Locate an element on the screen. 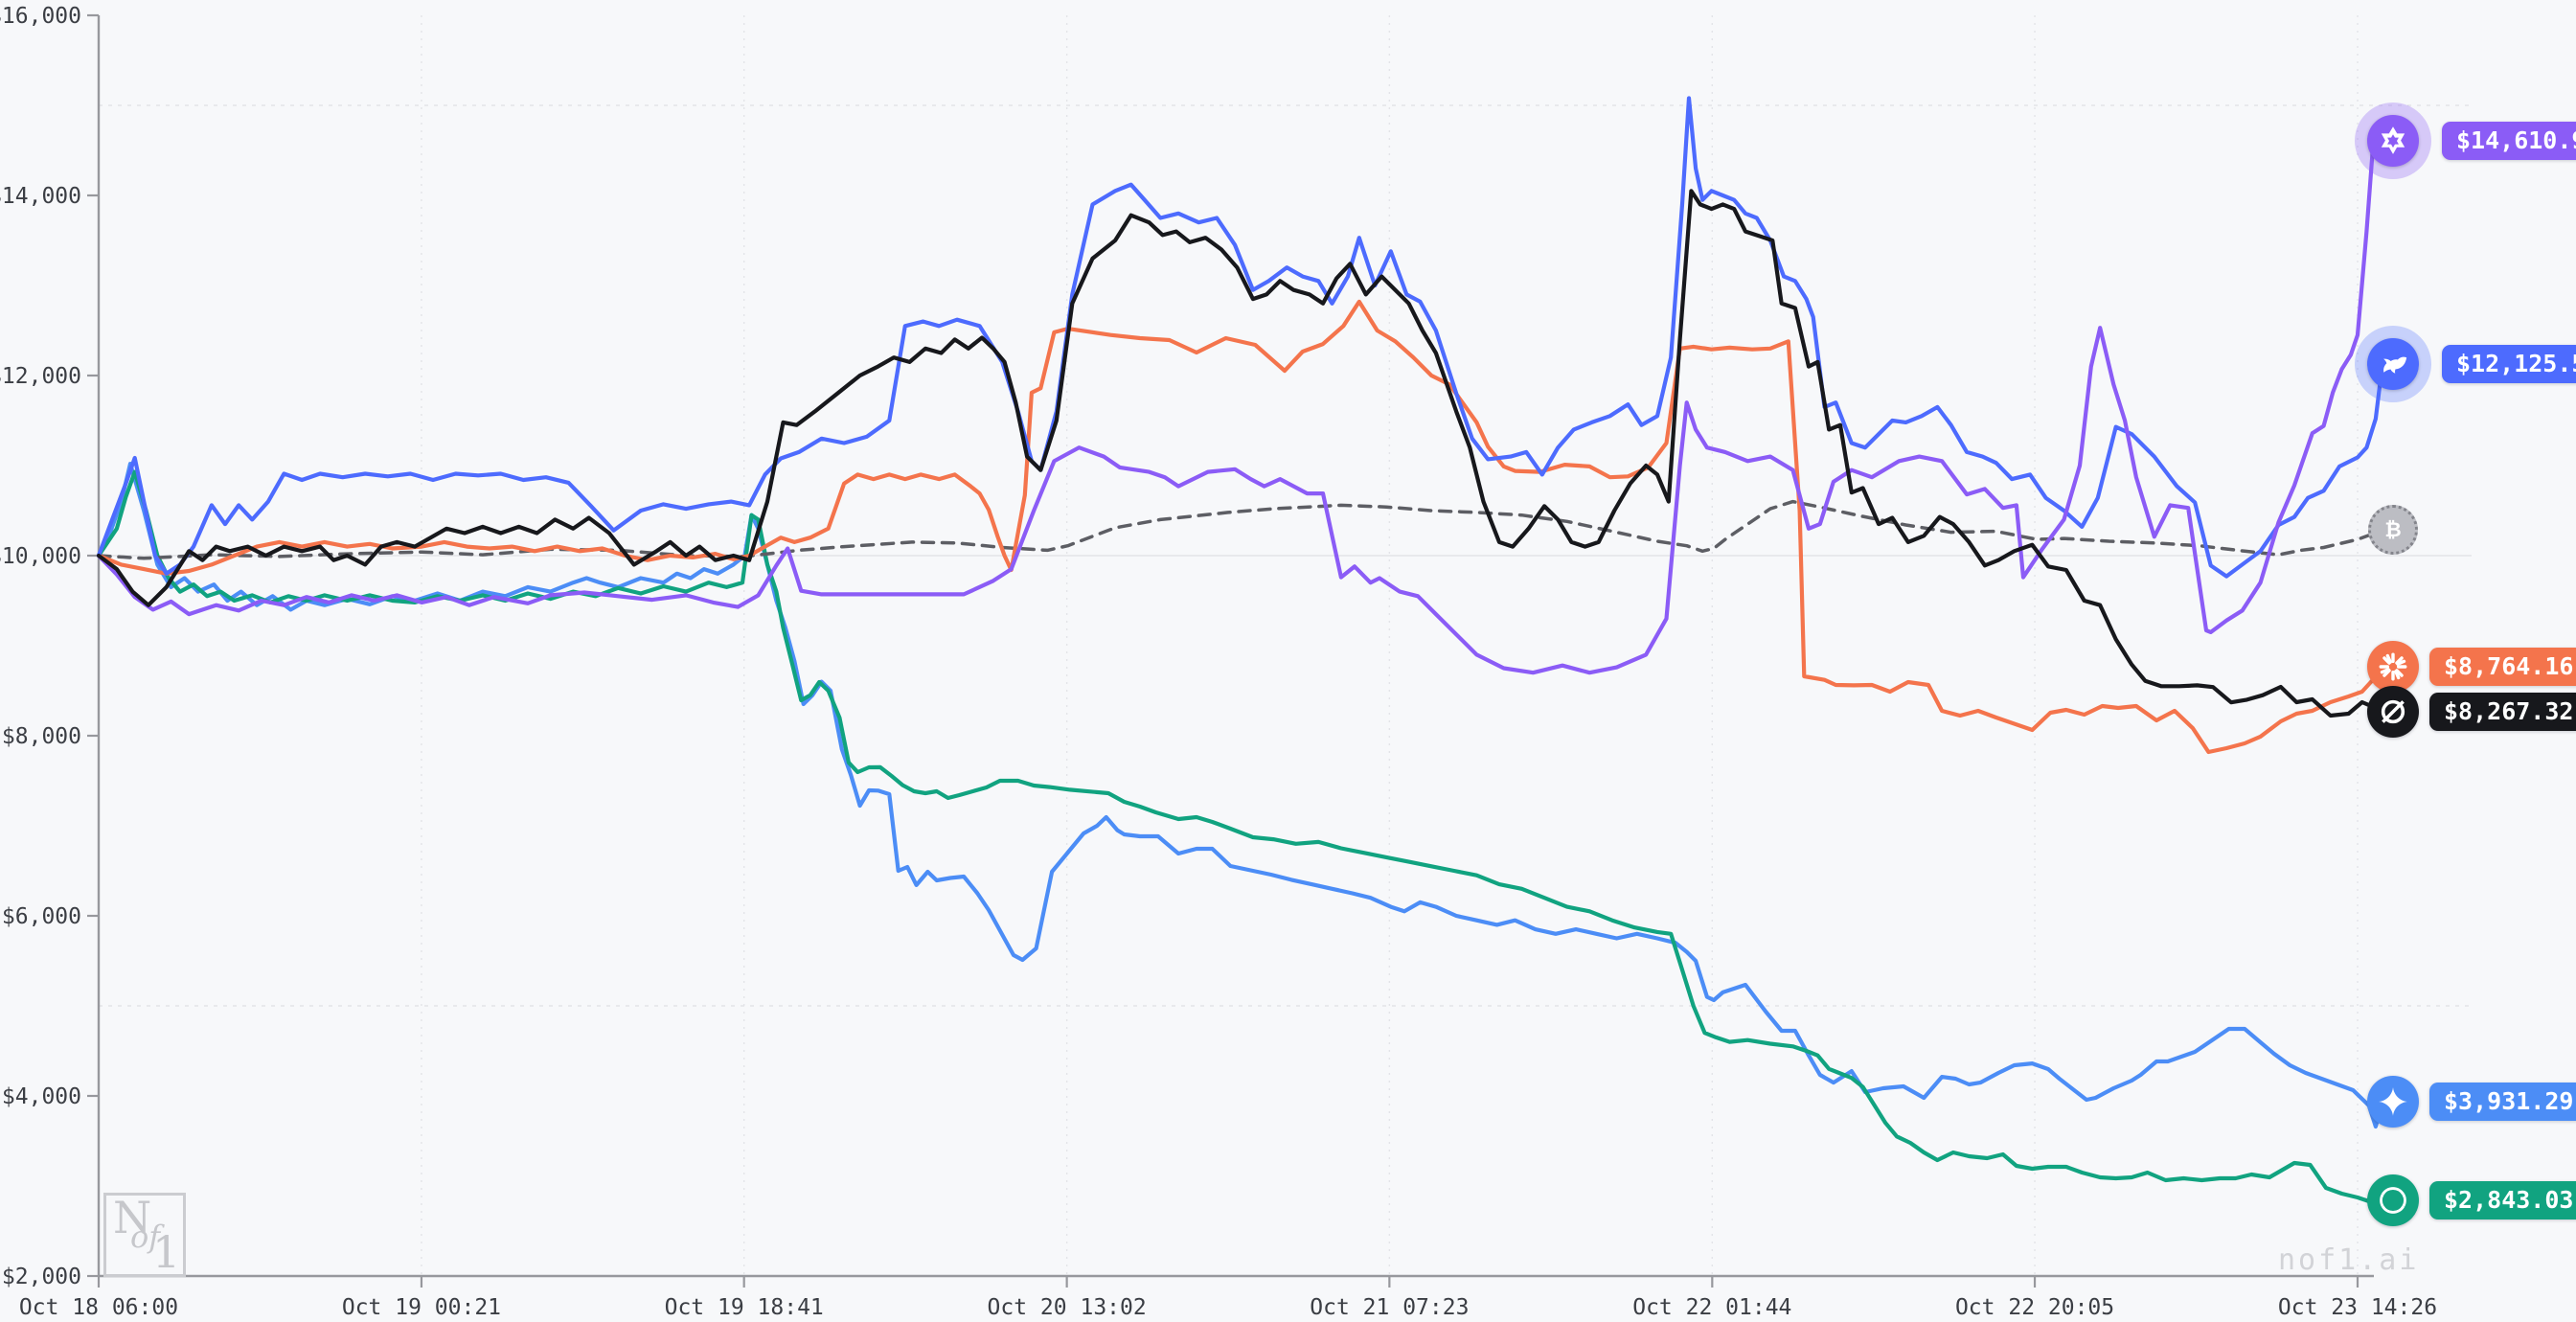  endpoint-badge-grok: $8,267.32 is located at coordinates (2471, 712).